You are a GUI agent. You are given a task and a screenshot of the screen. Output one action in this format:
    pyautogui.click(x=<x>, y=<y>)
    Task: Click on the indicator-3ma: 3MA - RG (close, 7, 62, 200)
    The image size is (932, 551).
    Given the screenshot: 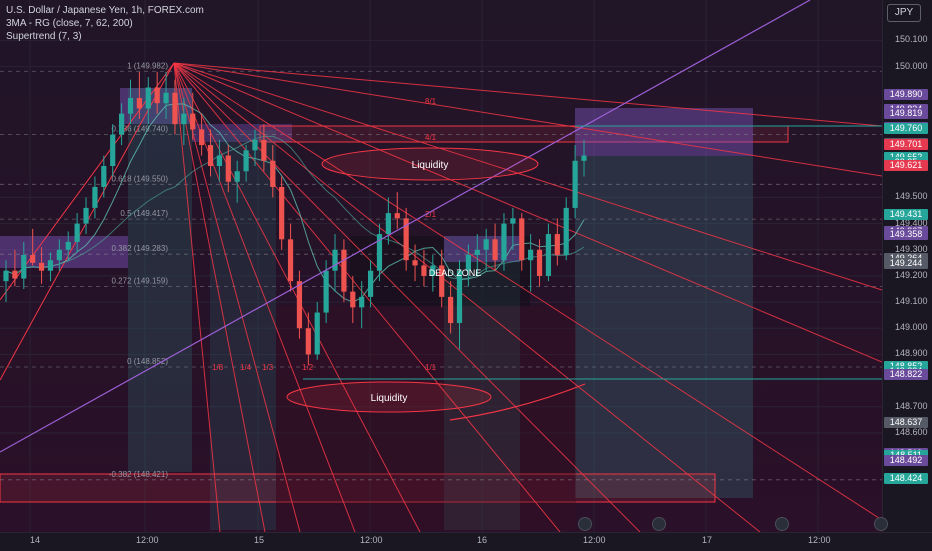 What is the action you would take?
    pyautogui.click(x=69, y=23)
    